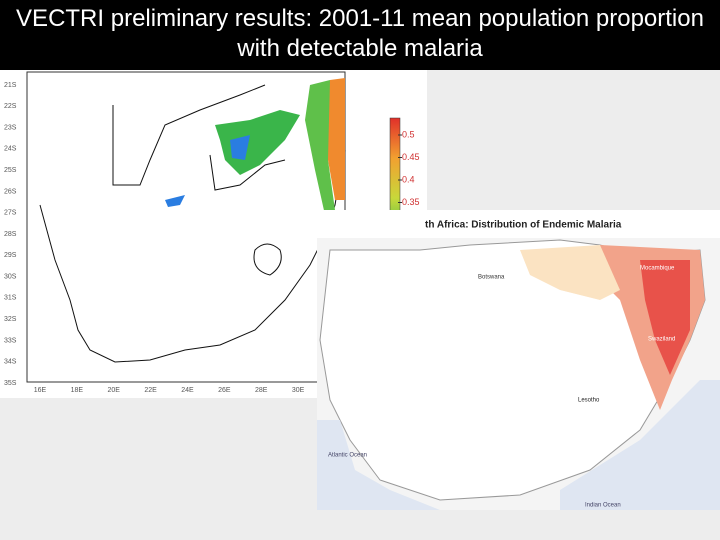  What do you see at coordinates (640, 445) in the screenshot?
I see `ocean-east` at bounding box center [640, 445].